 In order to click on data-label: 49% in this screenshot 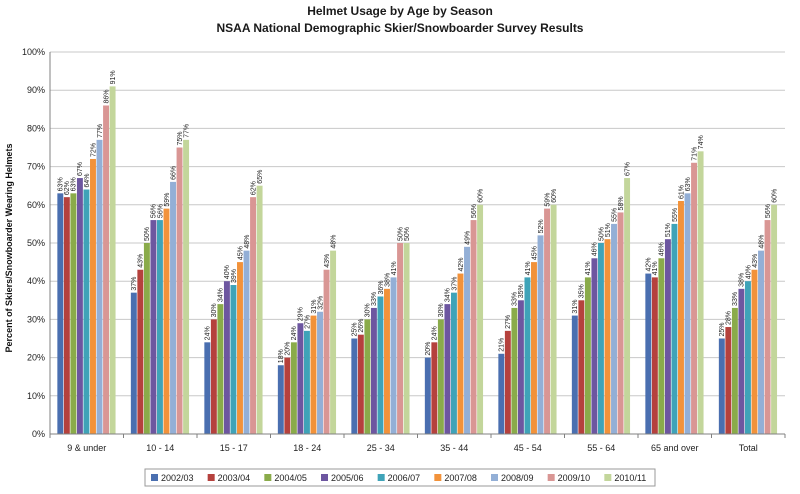, I will do `click(467, 238)`.